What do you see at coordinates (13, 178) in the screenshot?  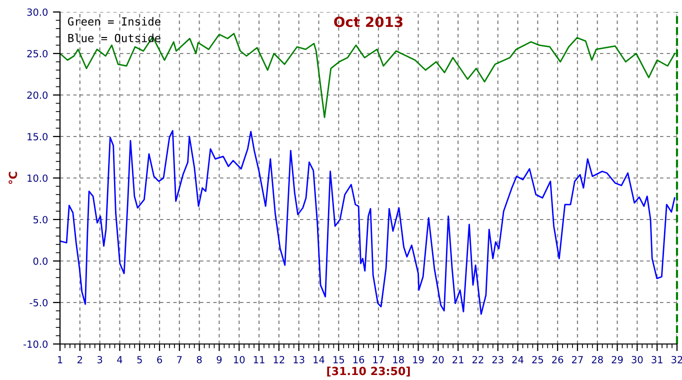 I see `y-axis-title: °C` at bounding box center [13, 178].